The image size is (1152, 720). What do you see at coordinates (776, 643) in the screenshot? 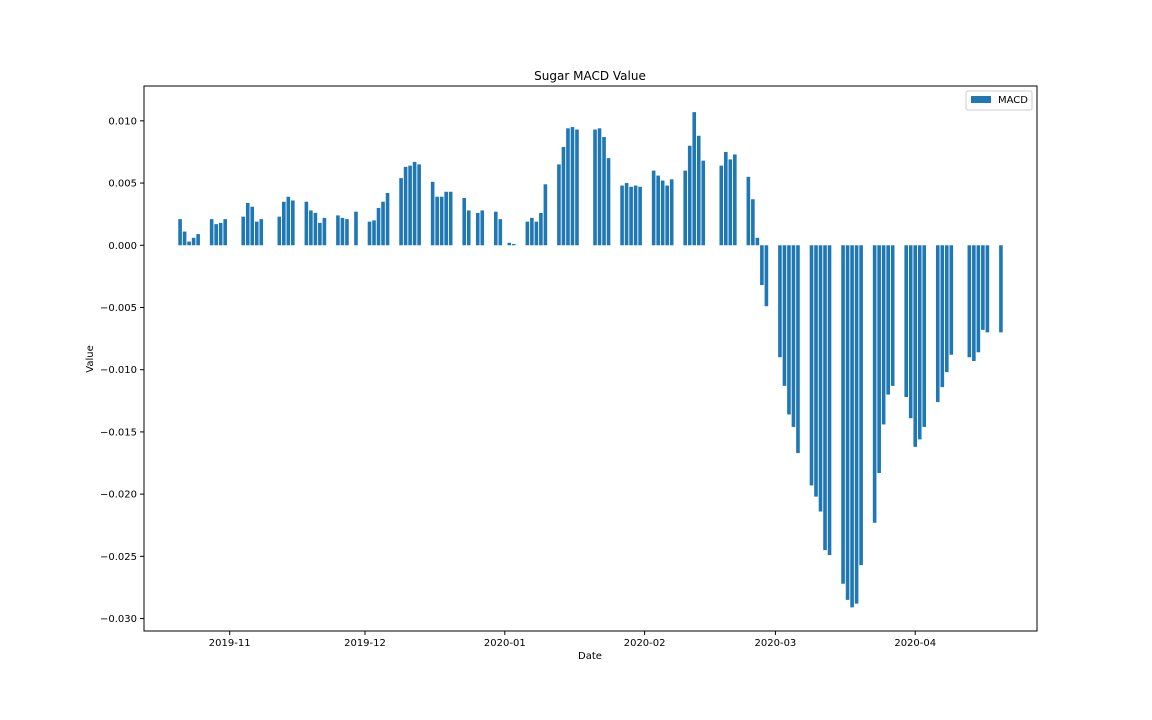
I see `x-tick-label: 2020-03` at bounding box center [776, 643].